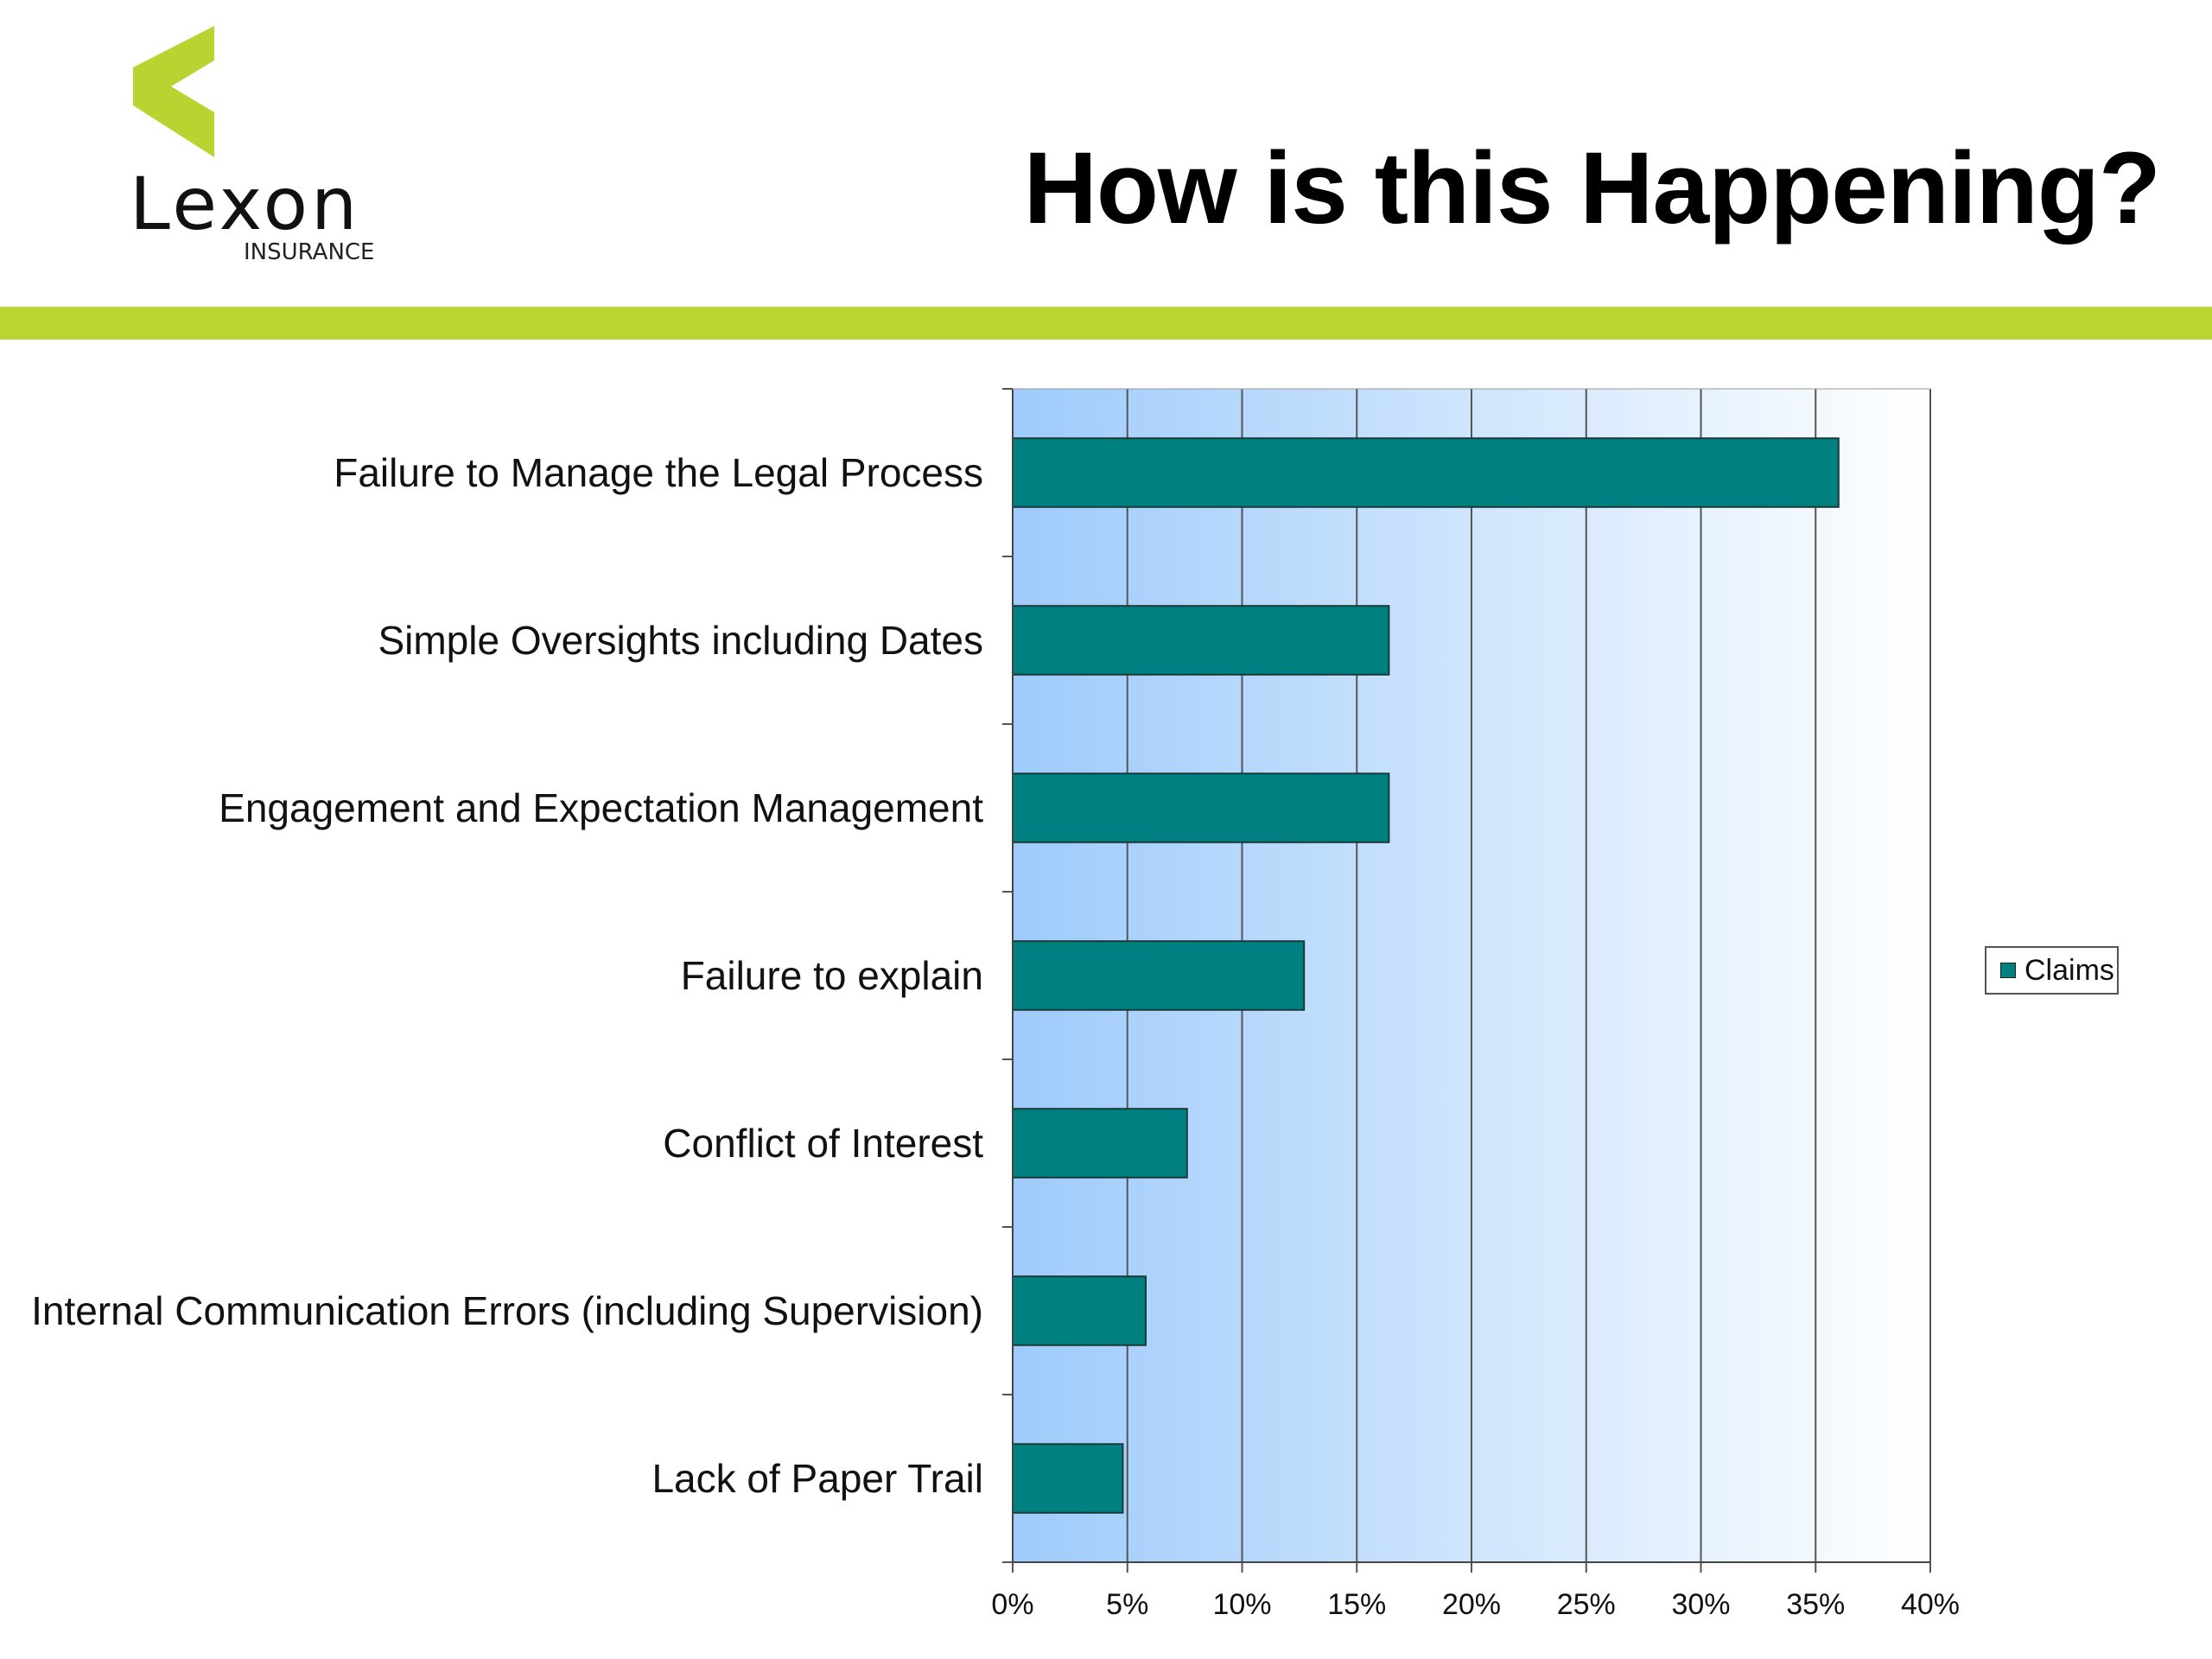 This screenshot has height=1659, width=2212. What do you see at coordinates (1592, 188) in the screenshot?
I see `page-title: How is this Happening?` at bounding box center [1592, 188].